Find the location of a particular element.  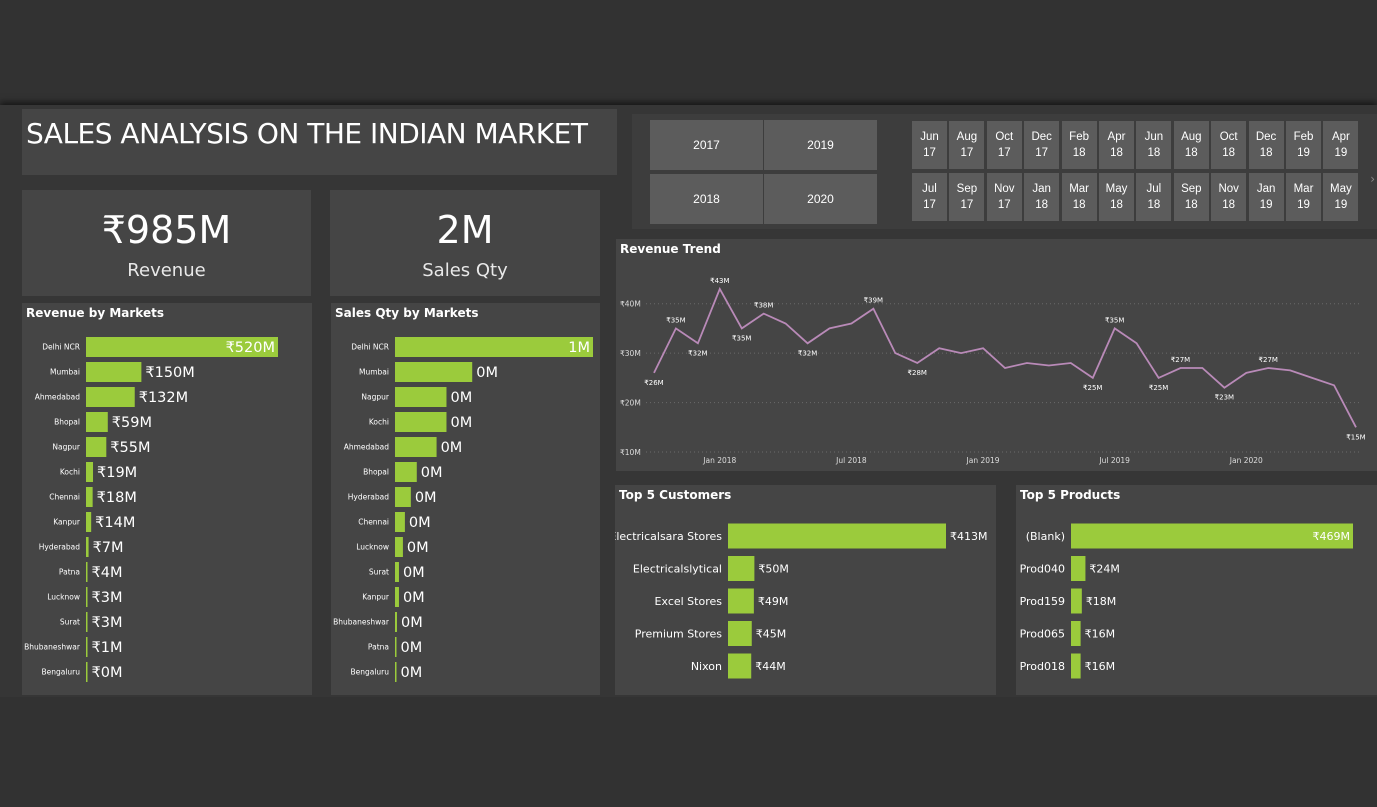

month-button-jan-18: Jan 18 is located at coordinates (1042, 197).